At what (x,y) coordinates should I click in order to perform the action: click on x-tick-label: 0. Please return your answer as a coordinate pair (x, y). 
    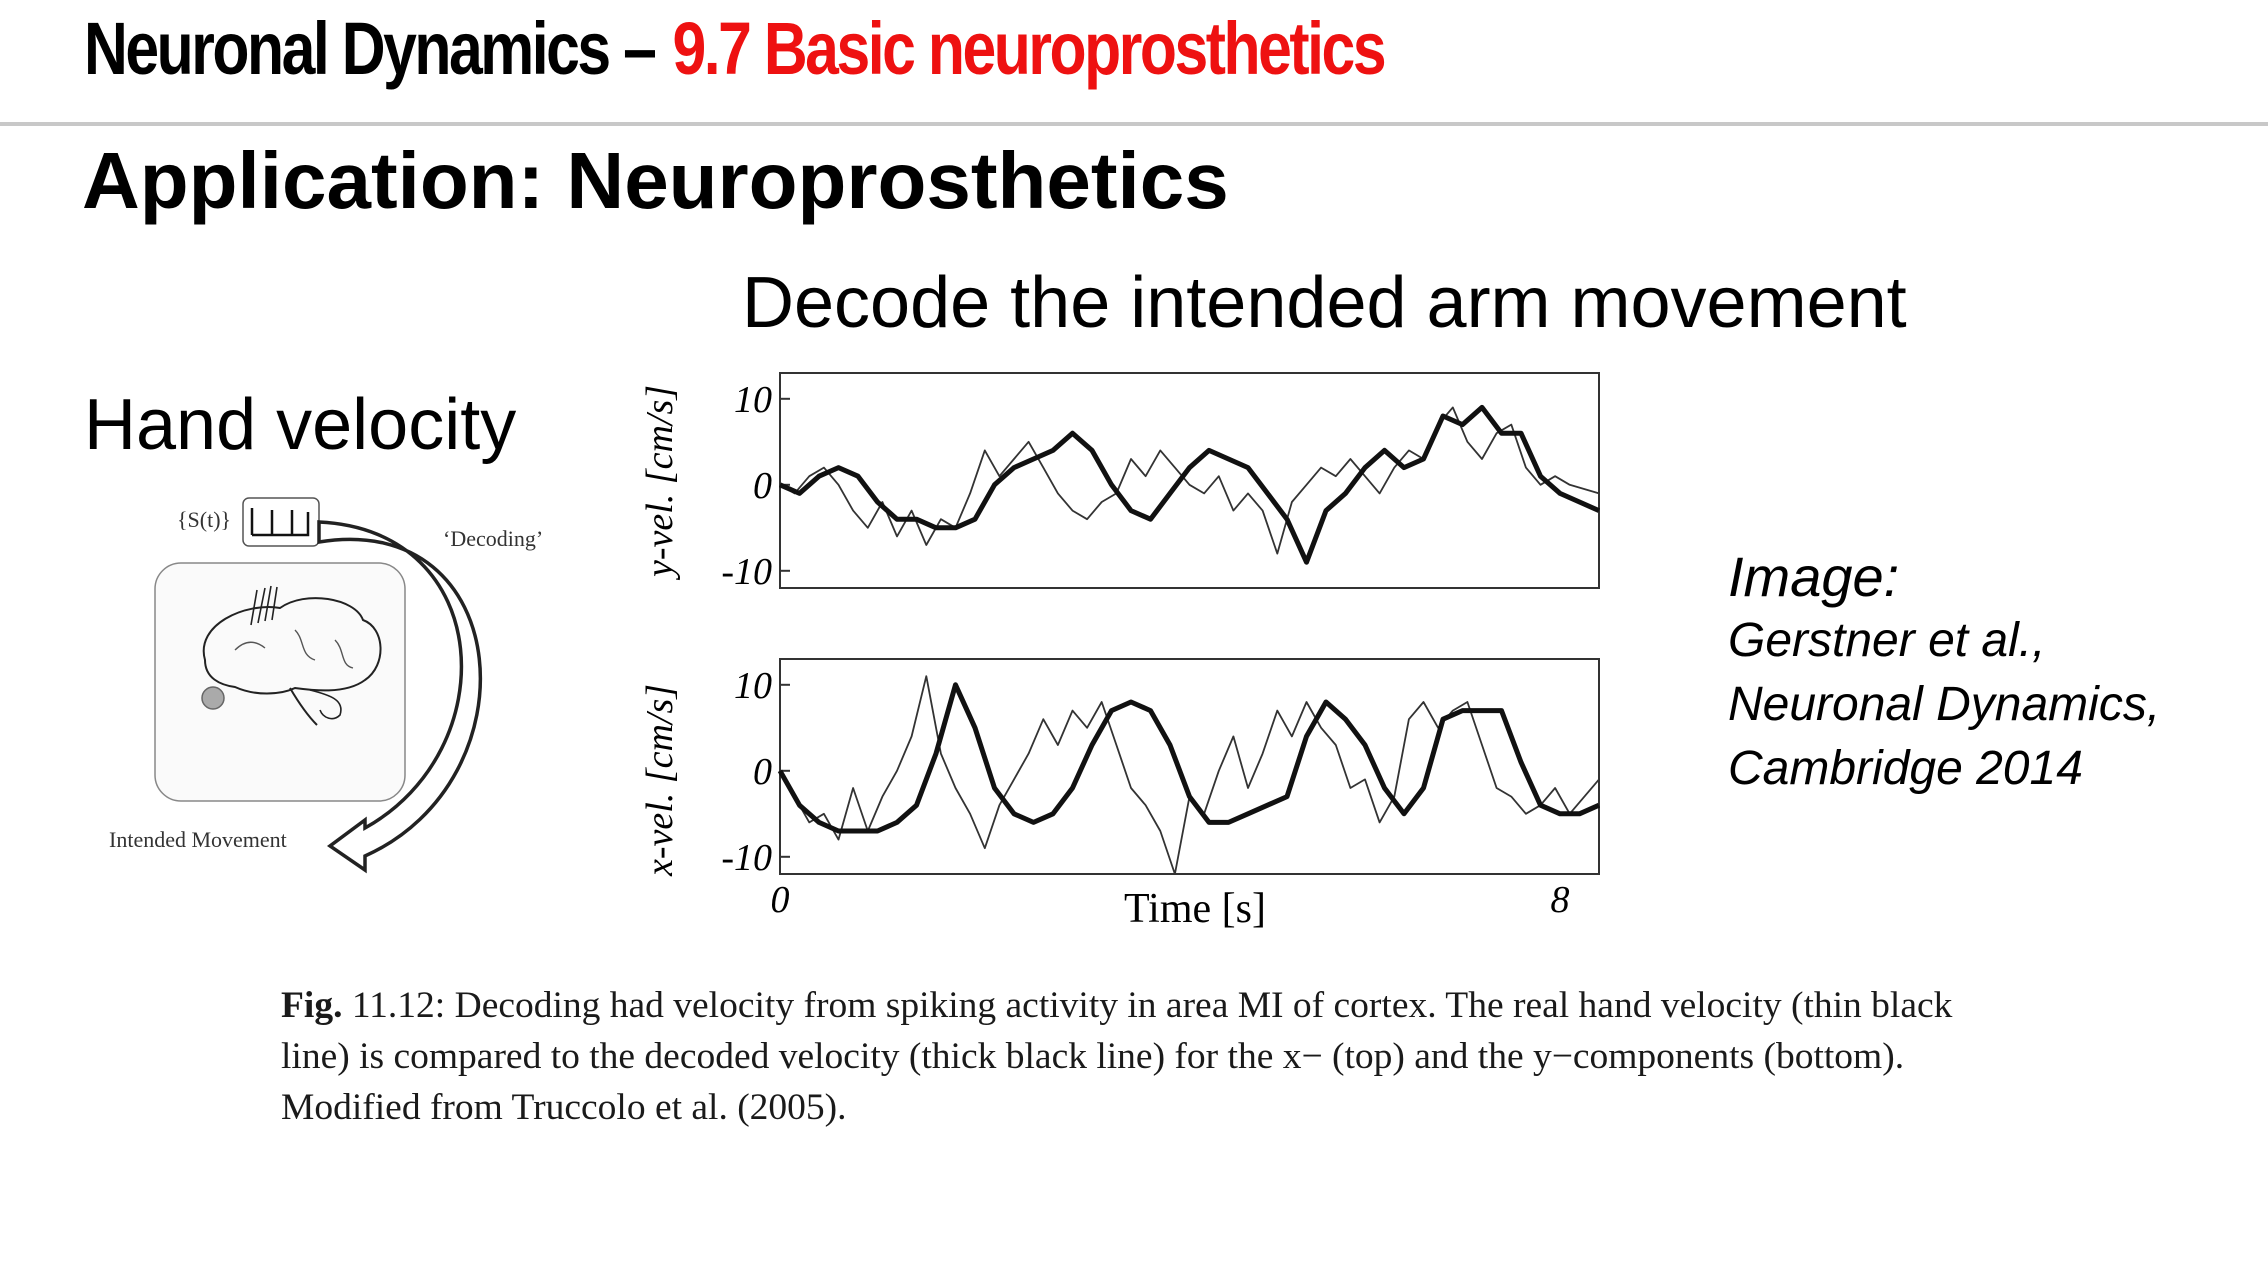
    Looking at the image, I should click on (780, 900).